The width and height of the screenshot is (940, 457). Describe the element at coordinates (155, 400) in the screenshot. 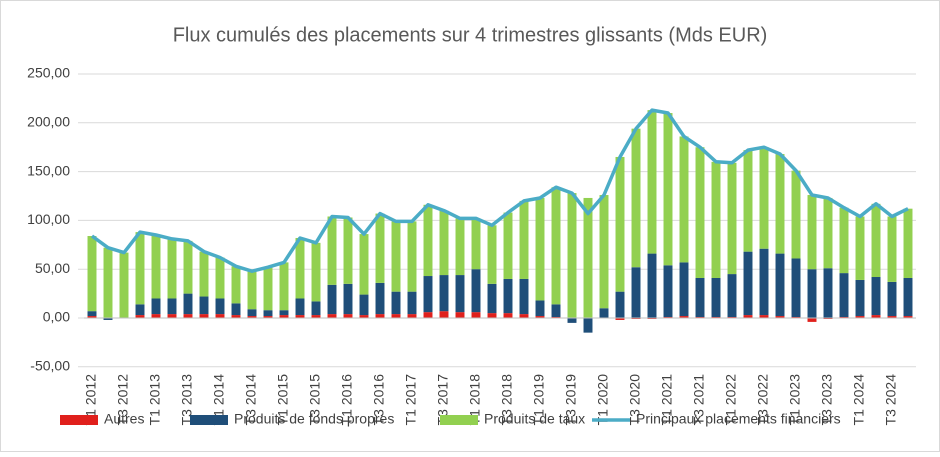

I see `x-tick-label: T1 2013` at that location.